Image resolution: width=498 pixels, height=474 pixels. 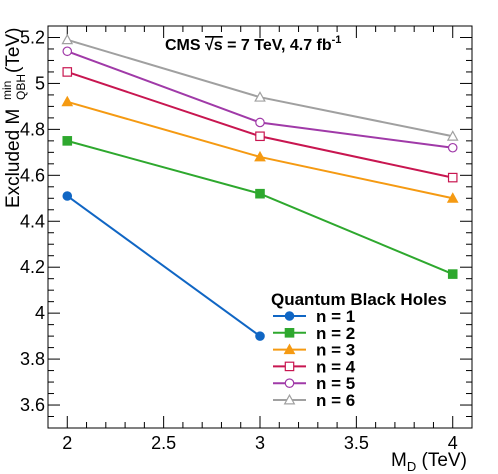 What do you see at coordinates (335, 400) in the screenshot?
I see `legend-label: n = 6` at bounding box center [335, 400].